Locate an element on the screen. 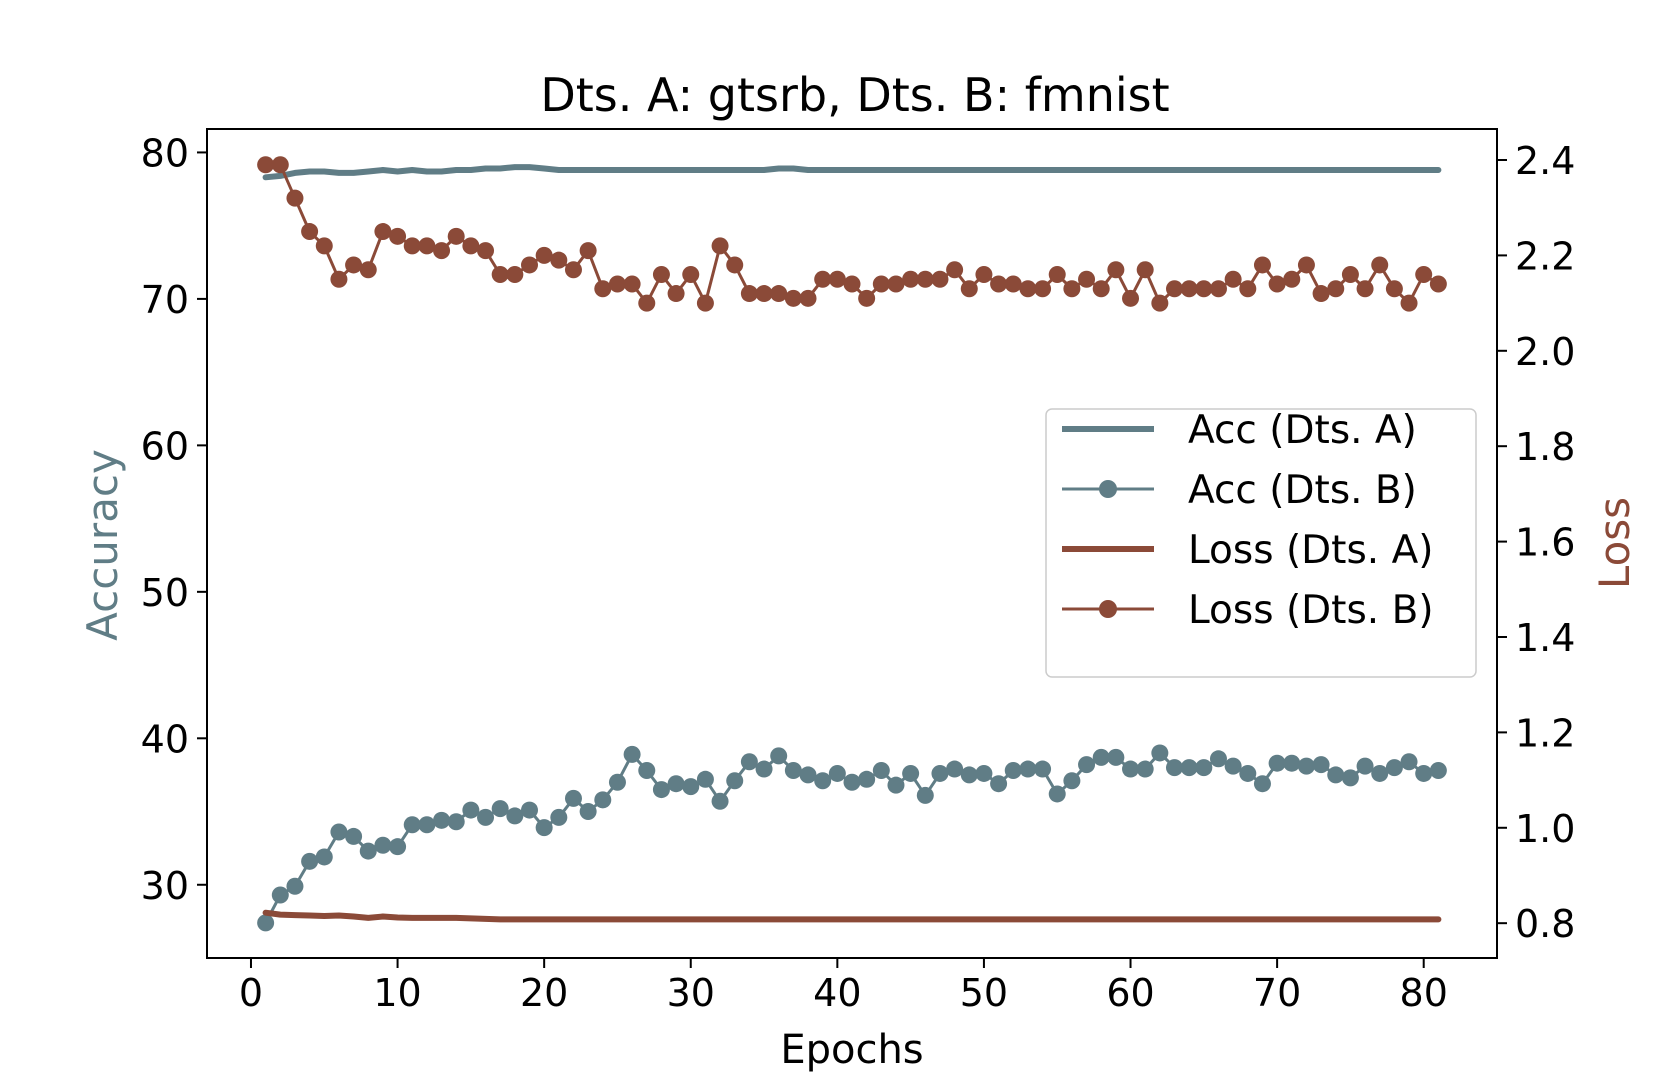  legend-label: Acc (Dts. A) is located at coordinates (1302, 430).